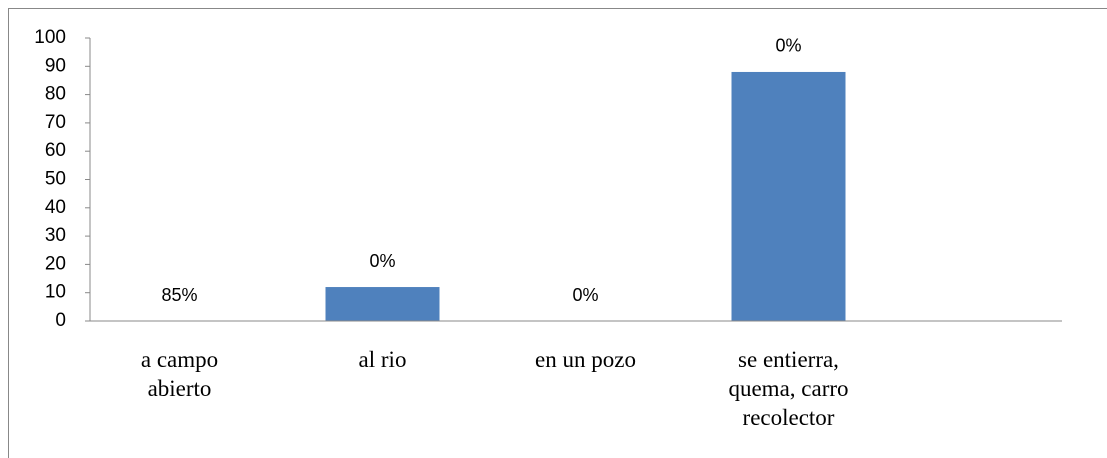  I want to click on y-tick-label: 80, so click(55, 94).